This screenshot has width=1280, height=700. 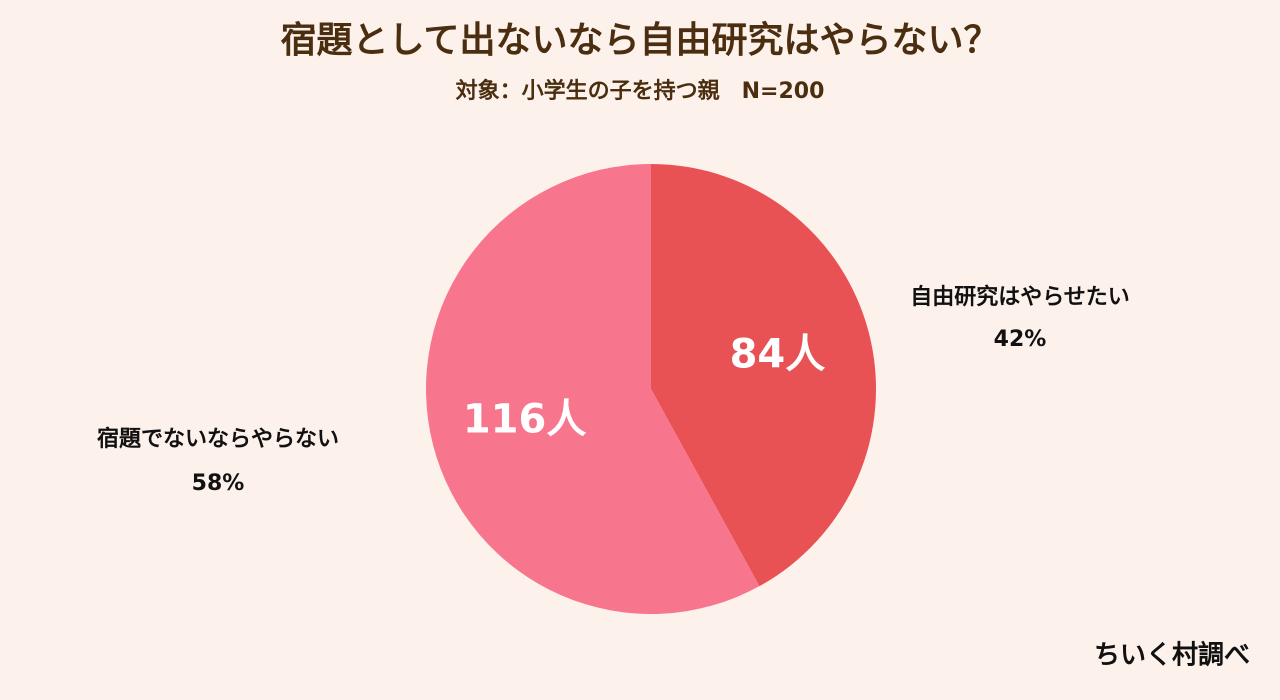 I want to click on pie-slice, so click(x=764, y=375).